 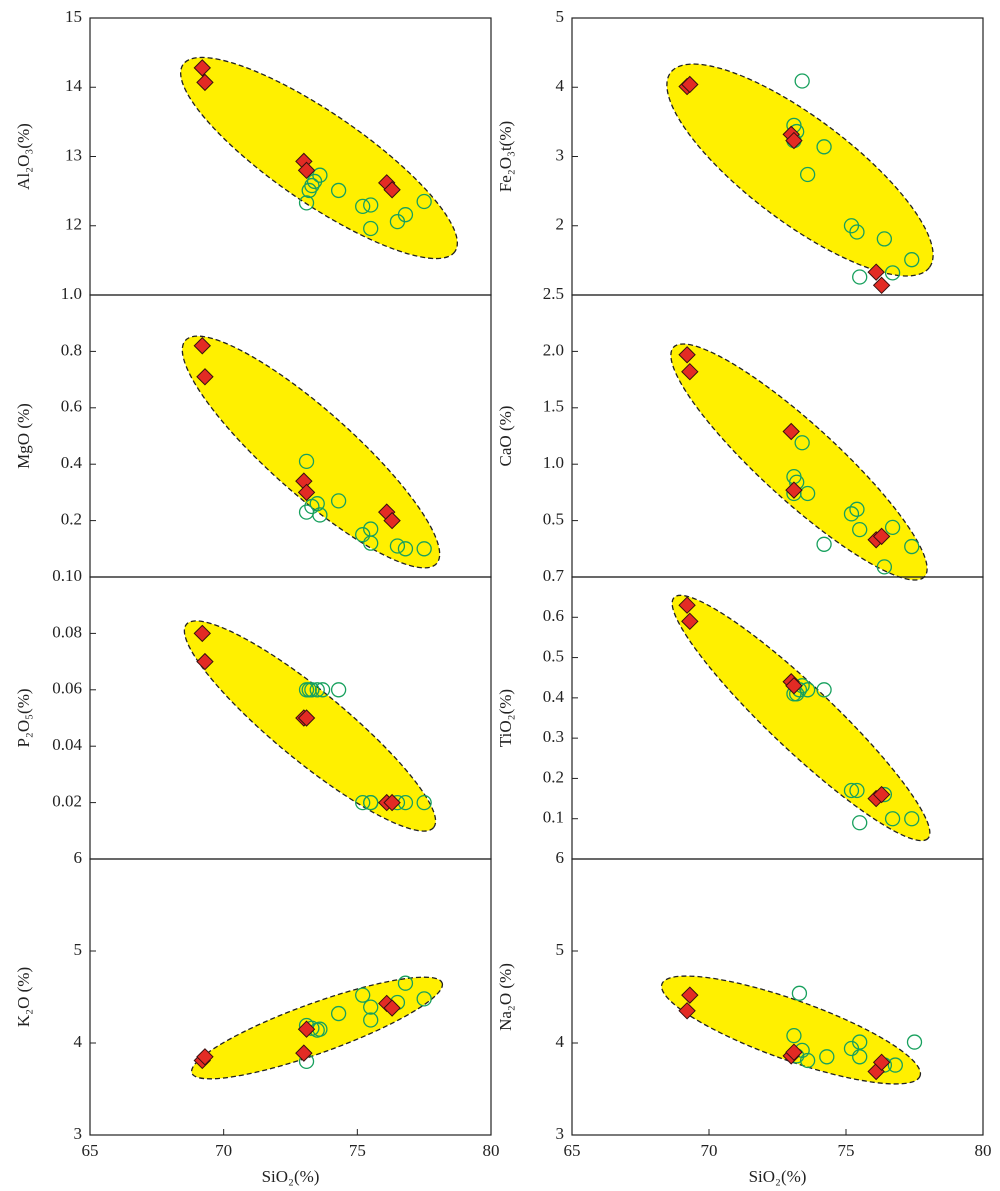 I want to click on x-tick-label: 75, so click(x=357, y=1150).